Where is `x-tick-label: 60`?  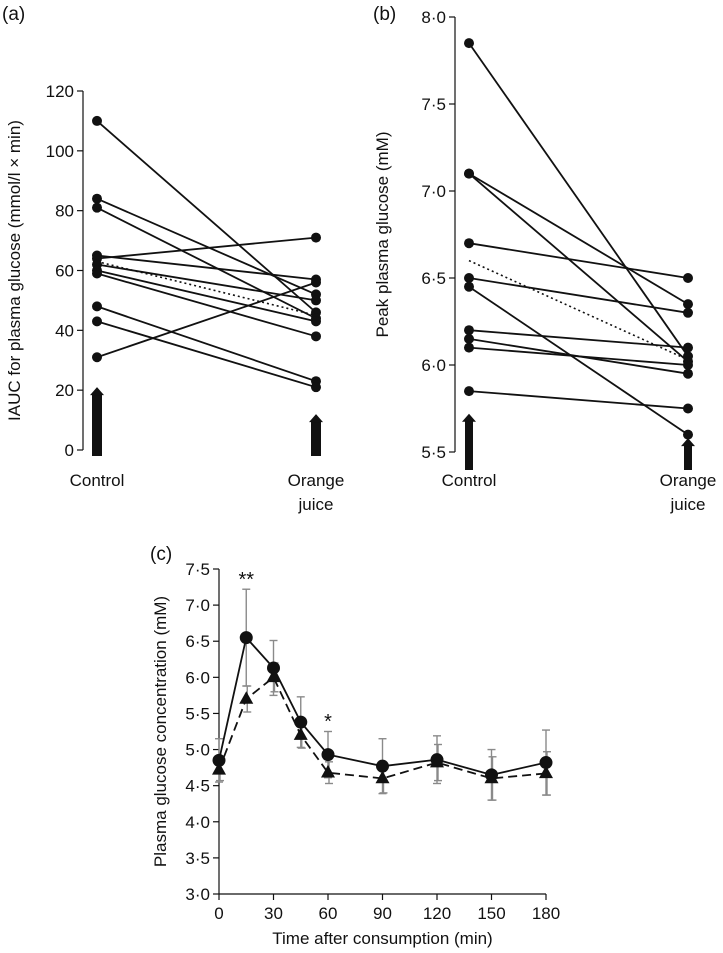
x-tick-label: 60 is located at coordinates (328, 913).